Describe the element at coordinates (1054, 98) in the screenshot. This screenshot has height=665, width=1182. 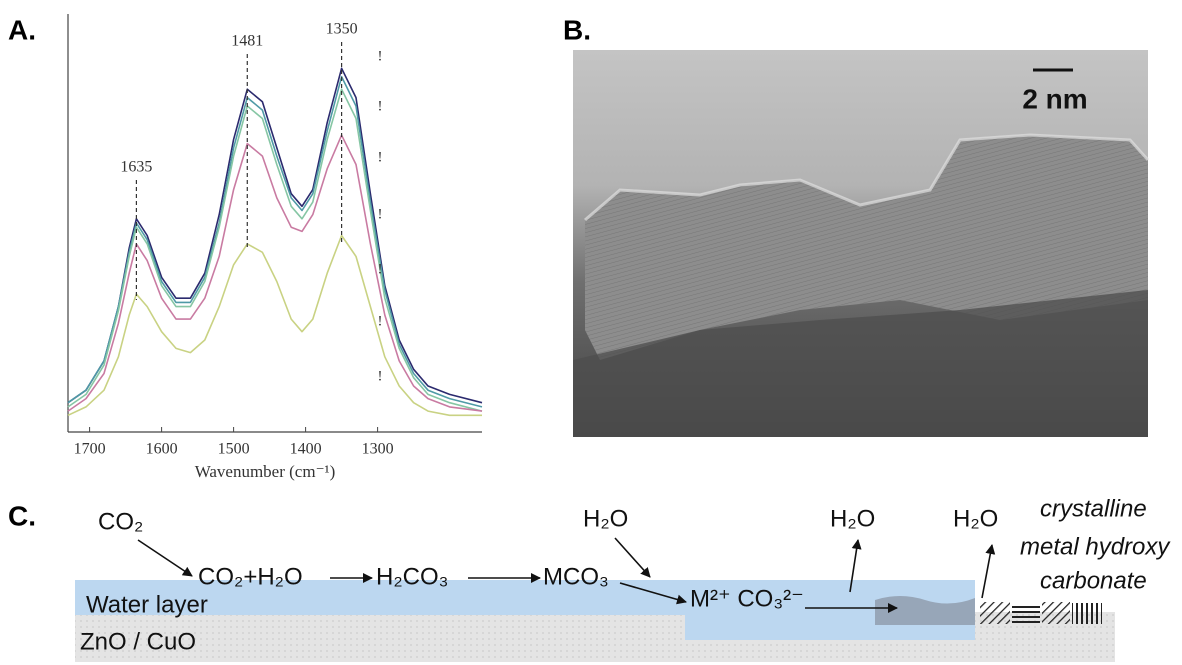
I see `scale-bar-label: 2 nm` at that location.